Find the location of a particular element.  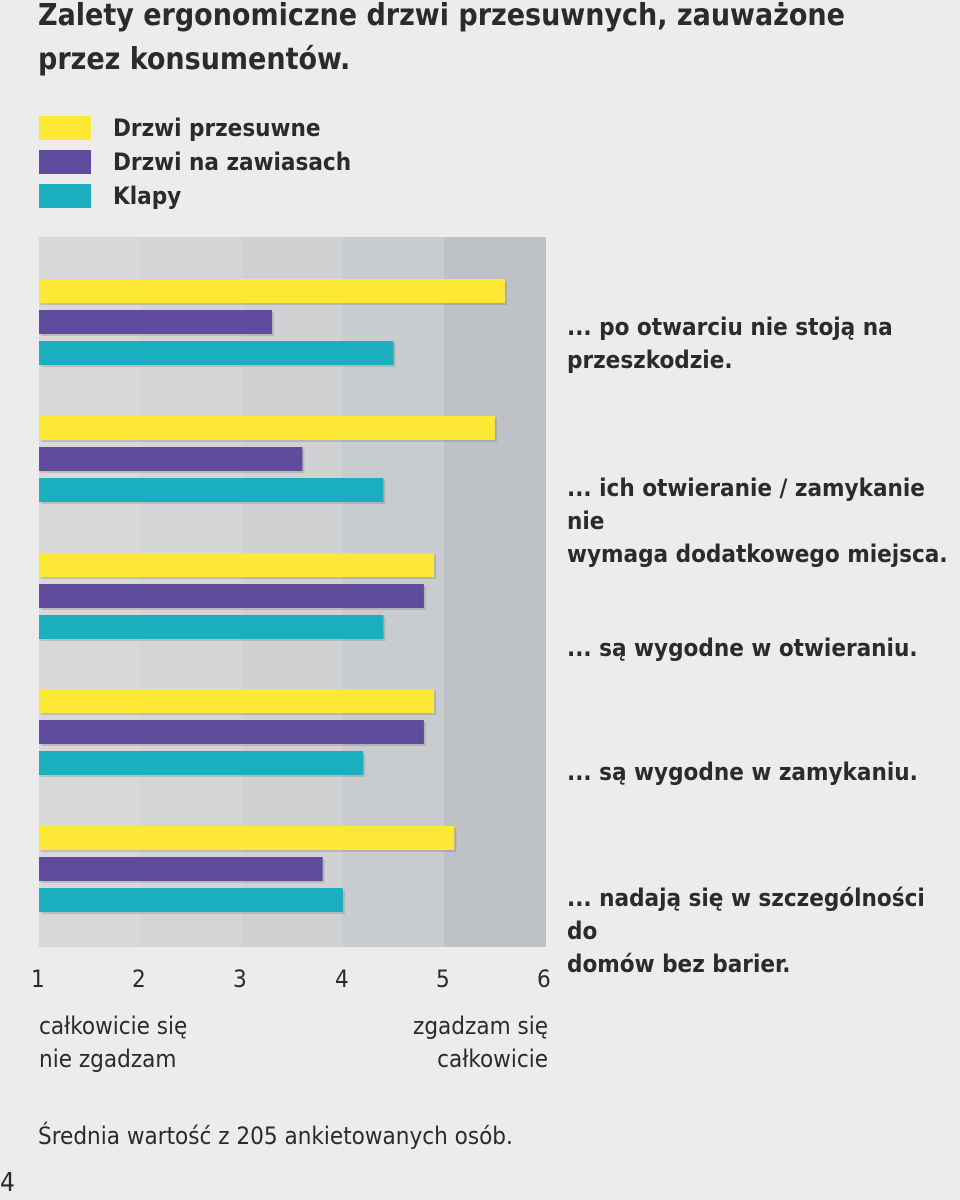

axis-note-low: całkowicie się nie zgadzam is located at coordinates (113, 1042).